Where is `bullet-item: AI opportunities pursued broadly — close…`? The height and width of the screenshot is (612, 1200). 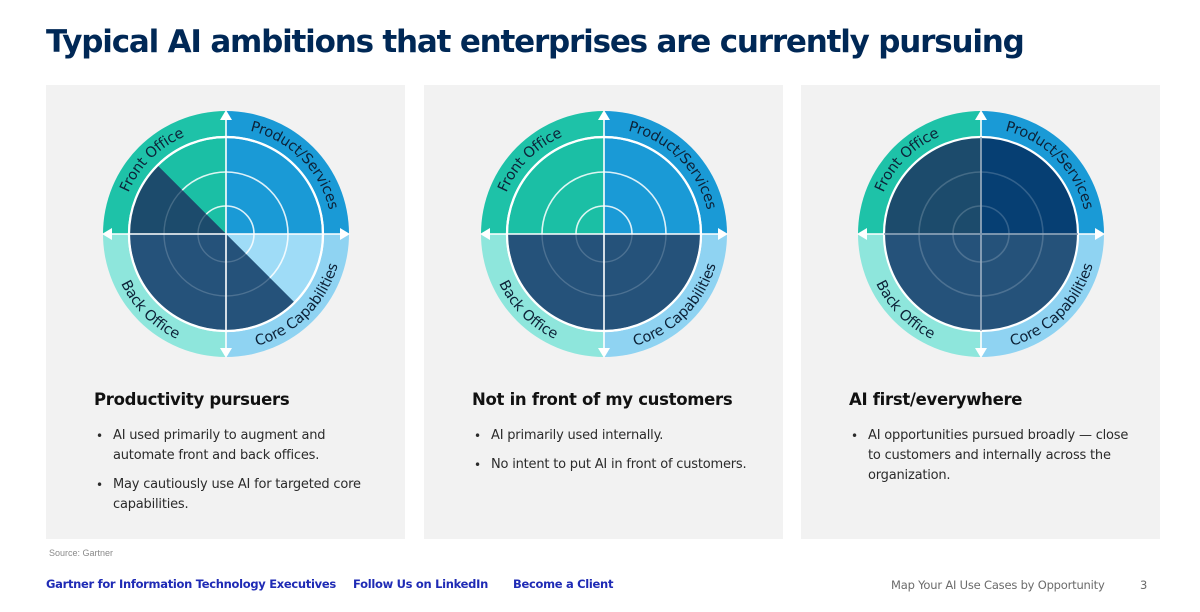
bullet-item: AI opportunities pursued broadly — close… is located at coordinates (994, 456).